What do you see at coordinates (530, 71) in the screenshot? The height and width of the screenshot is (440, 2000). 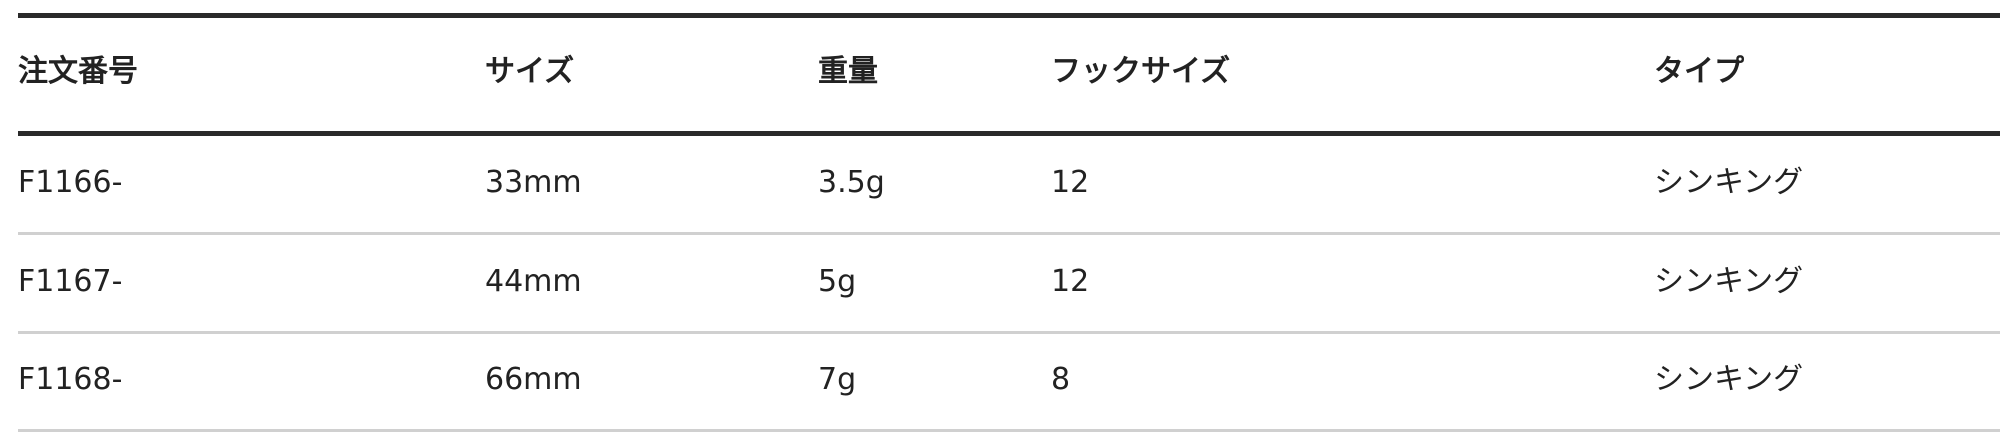 I see `header-size: サイズ` at bounding box center [530, 71].